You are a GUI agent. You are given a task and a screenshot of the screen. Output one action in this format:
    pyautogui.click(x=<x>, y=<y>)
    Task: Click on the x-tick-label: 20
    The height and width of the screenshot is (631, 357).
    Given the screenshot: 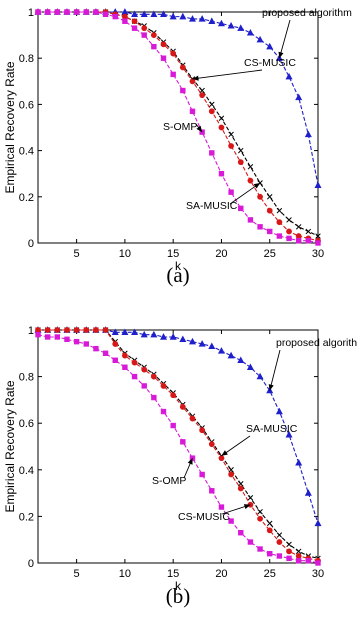 What is the action you would take?
    pyautogui.click(x=221, y=574)
    